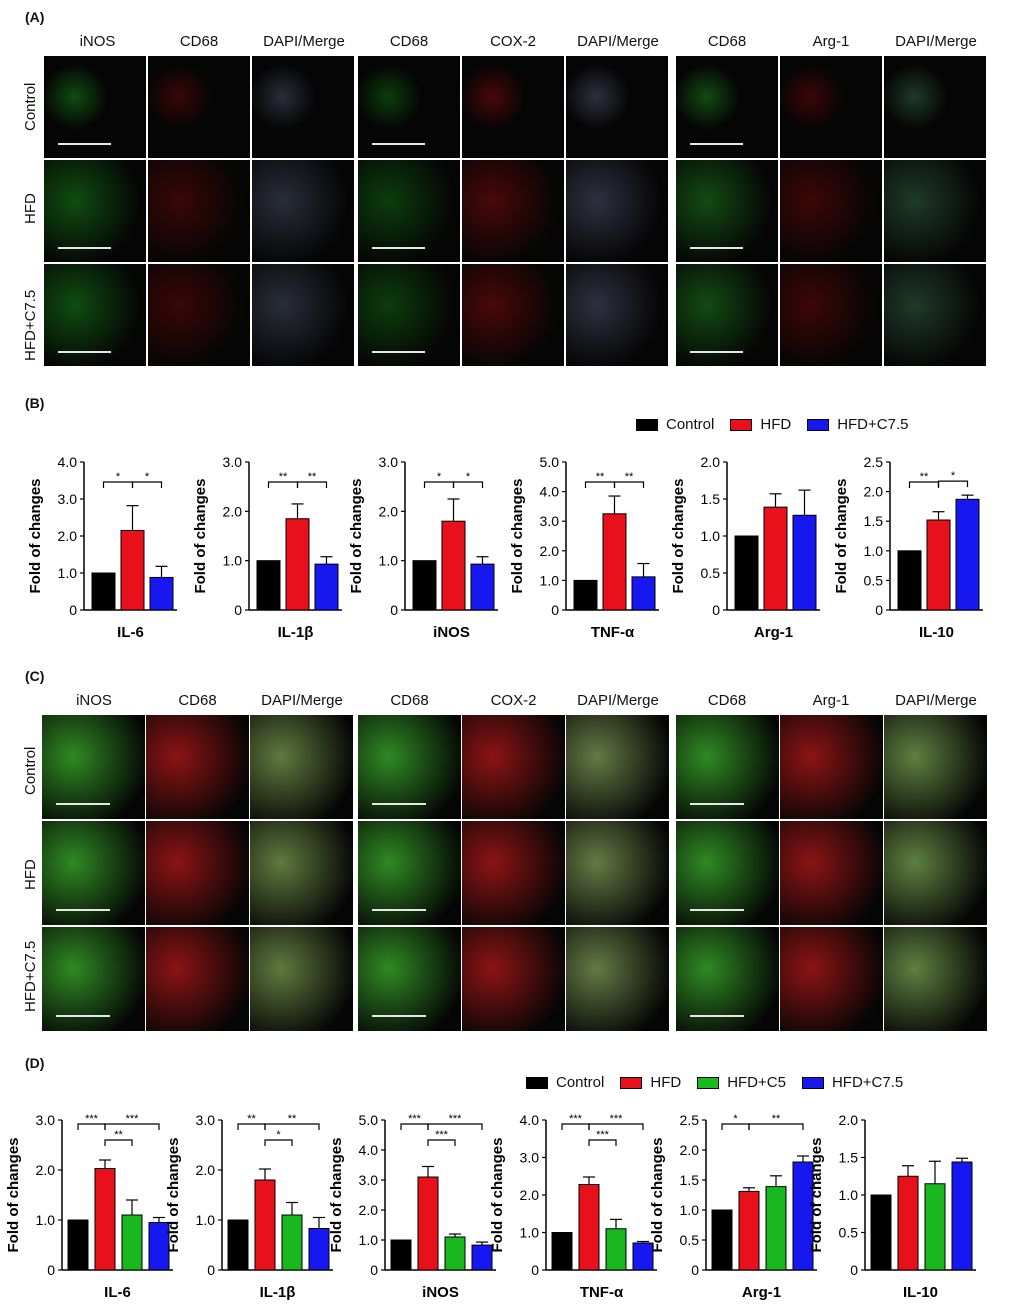  What do you see at coordinates (199, 107) in the screenshot?
I see `micrograph-a-r1-c2` at bounding box center [199, 107].